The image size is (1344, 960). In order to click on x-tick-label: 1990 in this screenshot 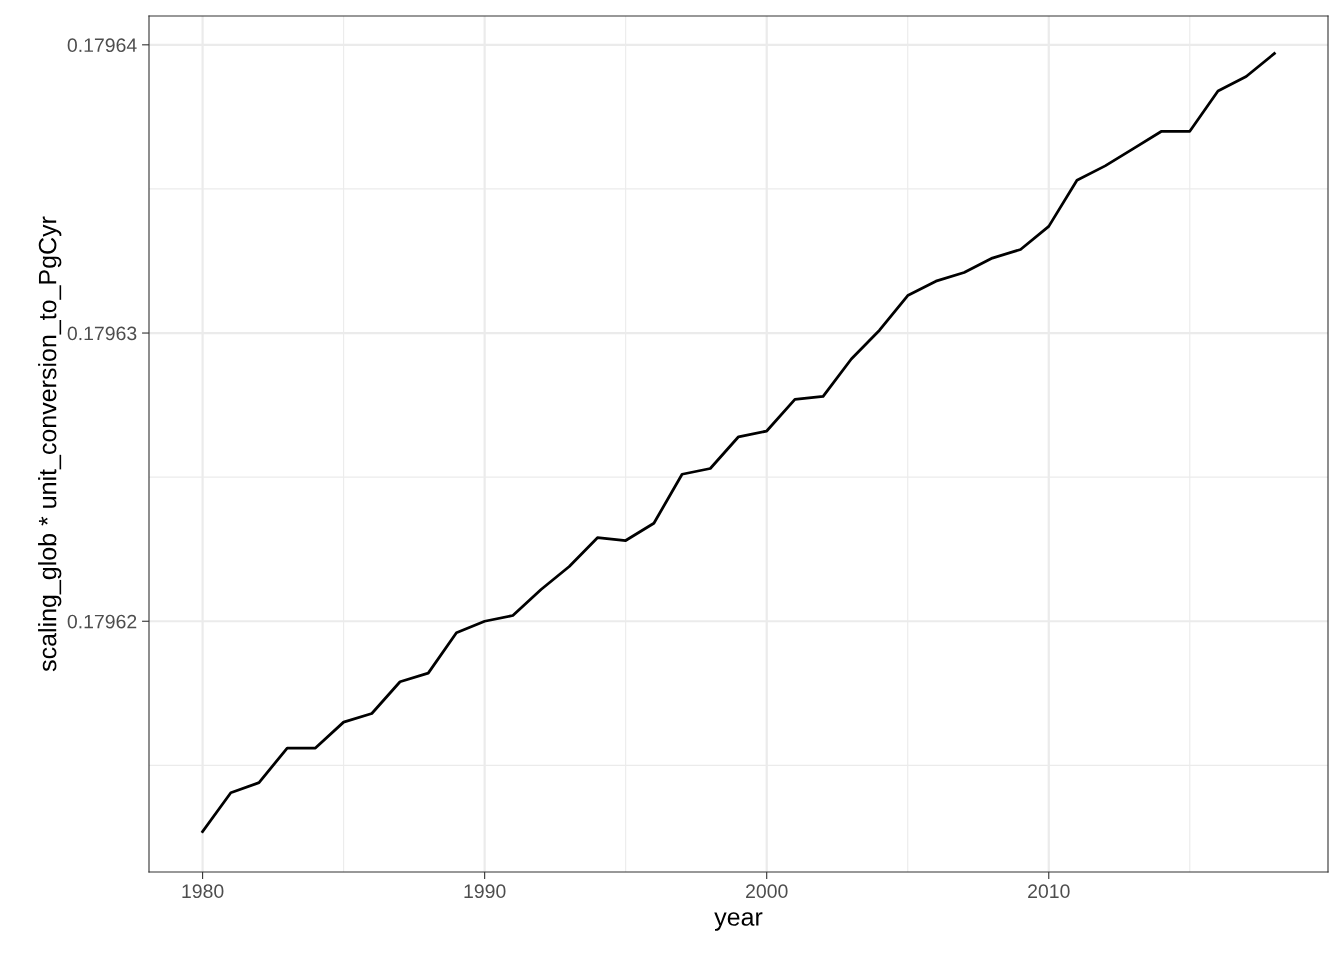, I will do `click(485, 891)`.